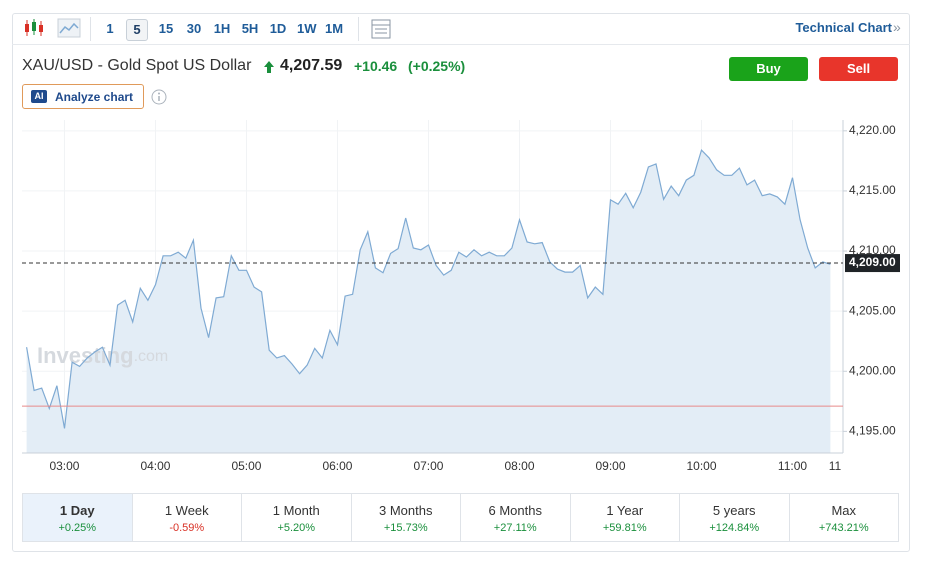  I want to click on y-tick-label: 4,210.00, so click(872, 250).